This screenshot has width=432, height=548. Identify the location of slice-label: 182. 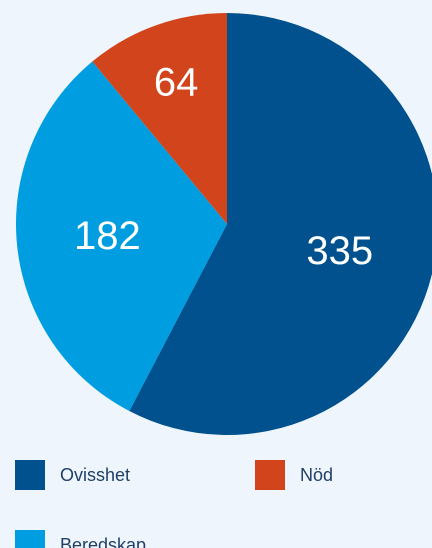
(107, 236).